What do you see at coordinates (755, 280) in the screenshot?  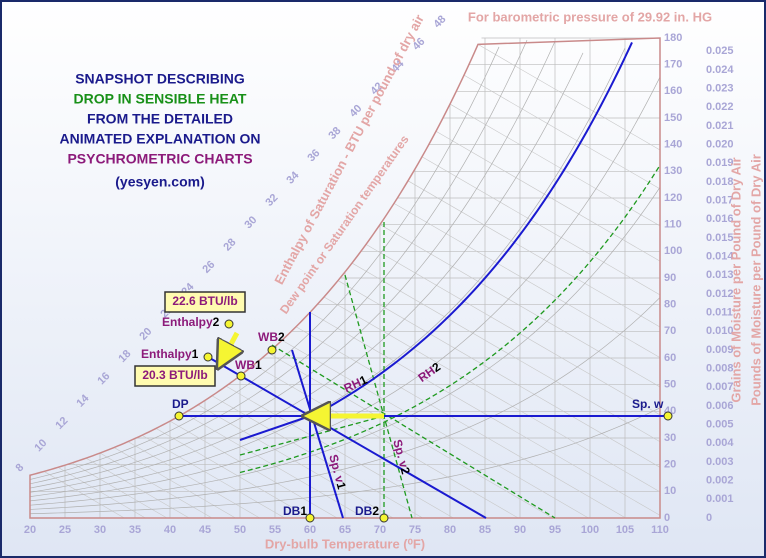 I see `pounds-axis-title: Pounds of Moisture per Pound of Dry Air` at bounding box center [755, 280].